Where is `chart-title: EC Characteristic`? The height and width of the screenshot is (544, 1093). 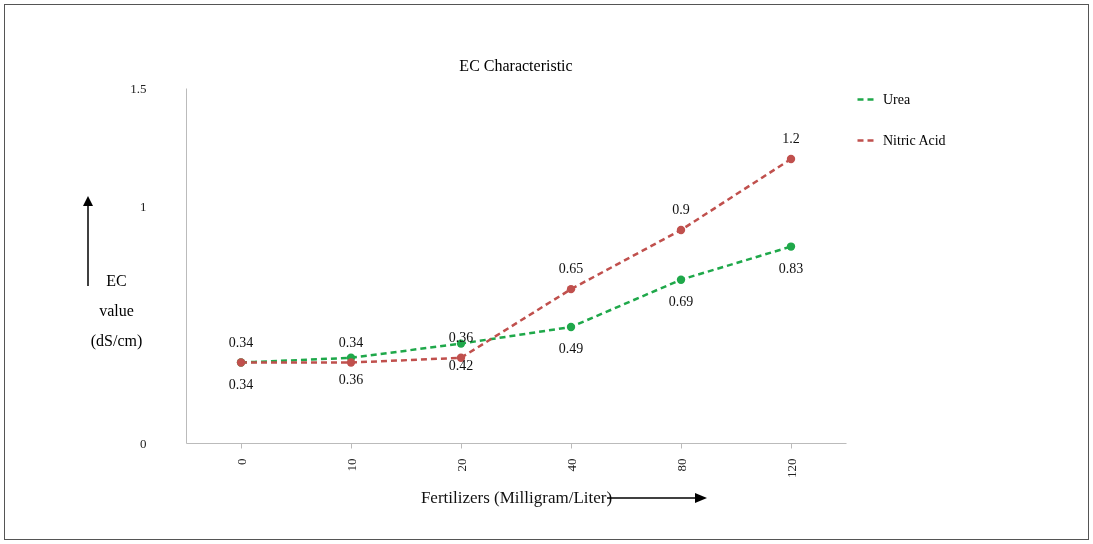
chart-title: EC Characteristic is located at coordinates (516, 65).